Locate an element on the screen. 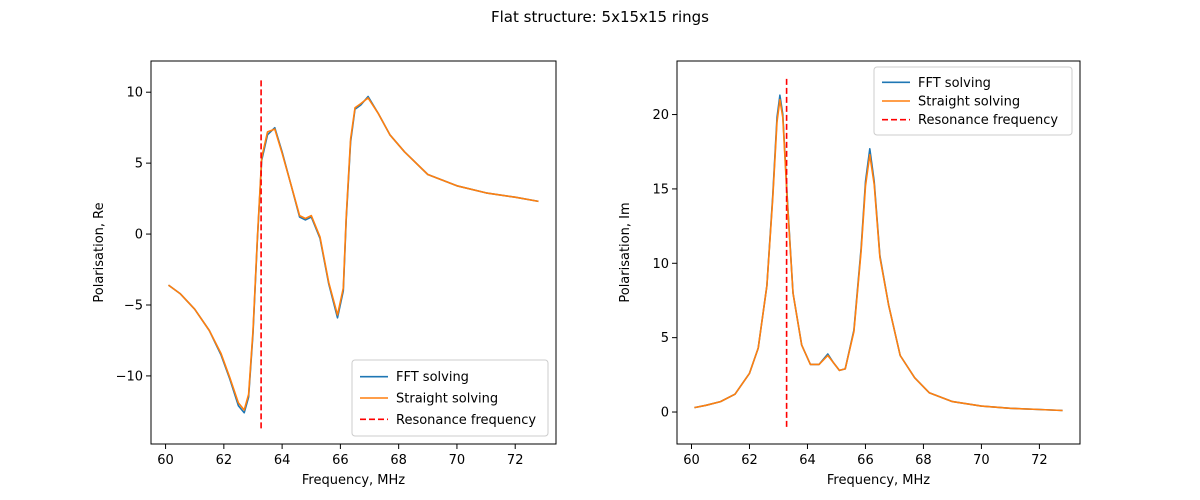 The width and height of the screenshot is (1200, 500). y-tick-label: 15 is located at coordinates (660, 189).